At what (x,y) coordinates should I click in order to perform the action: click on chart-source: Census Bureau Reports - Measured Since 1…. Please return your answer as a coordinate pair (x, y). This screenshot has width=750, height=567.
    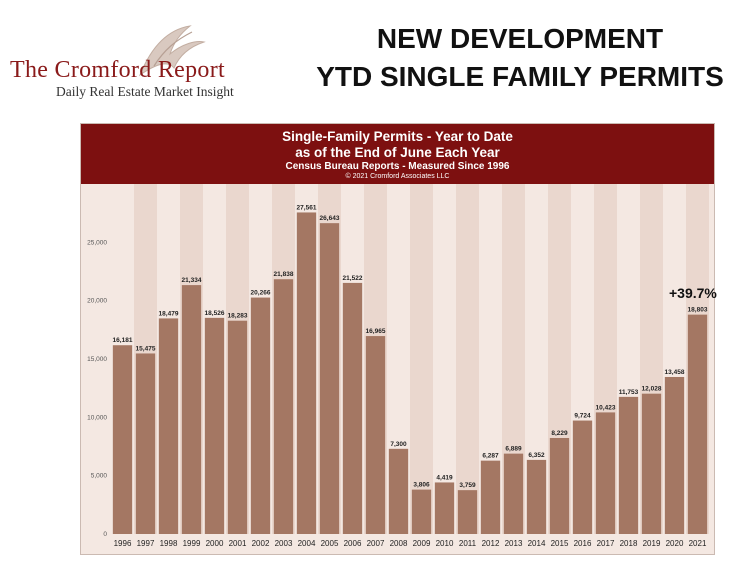
    Looking at the image, I should click on (397, 166).